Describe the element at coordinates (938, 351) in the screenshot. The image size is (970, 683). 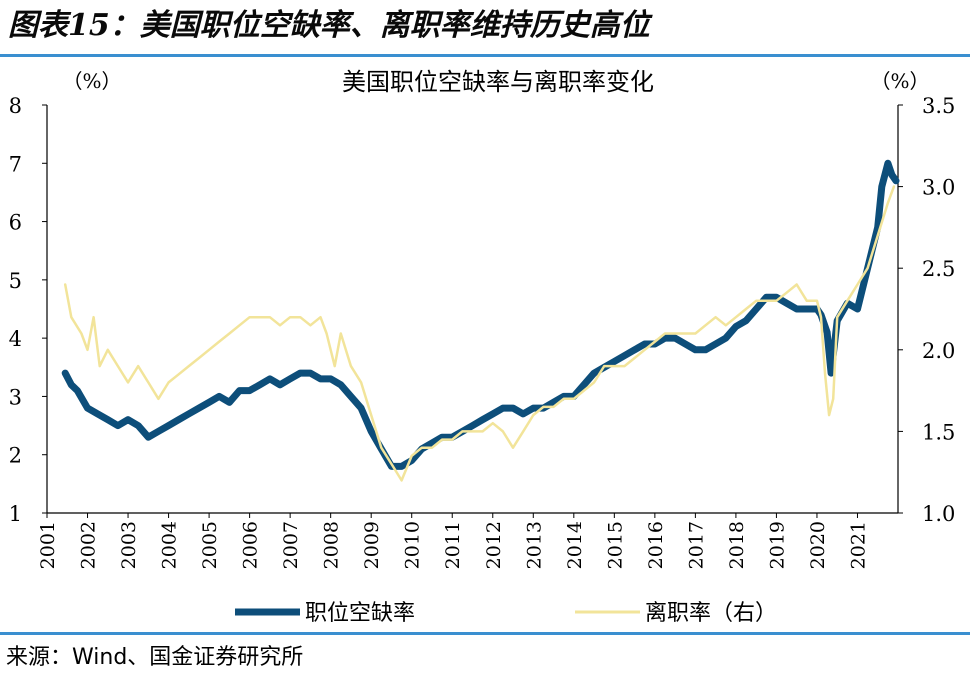
I see `right-tick-label: 2.0` at that location.